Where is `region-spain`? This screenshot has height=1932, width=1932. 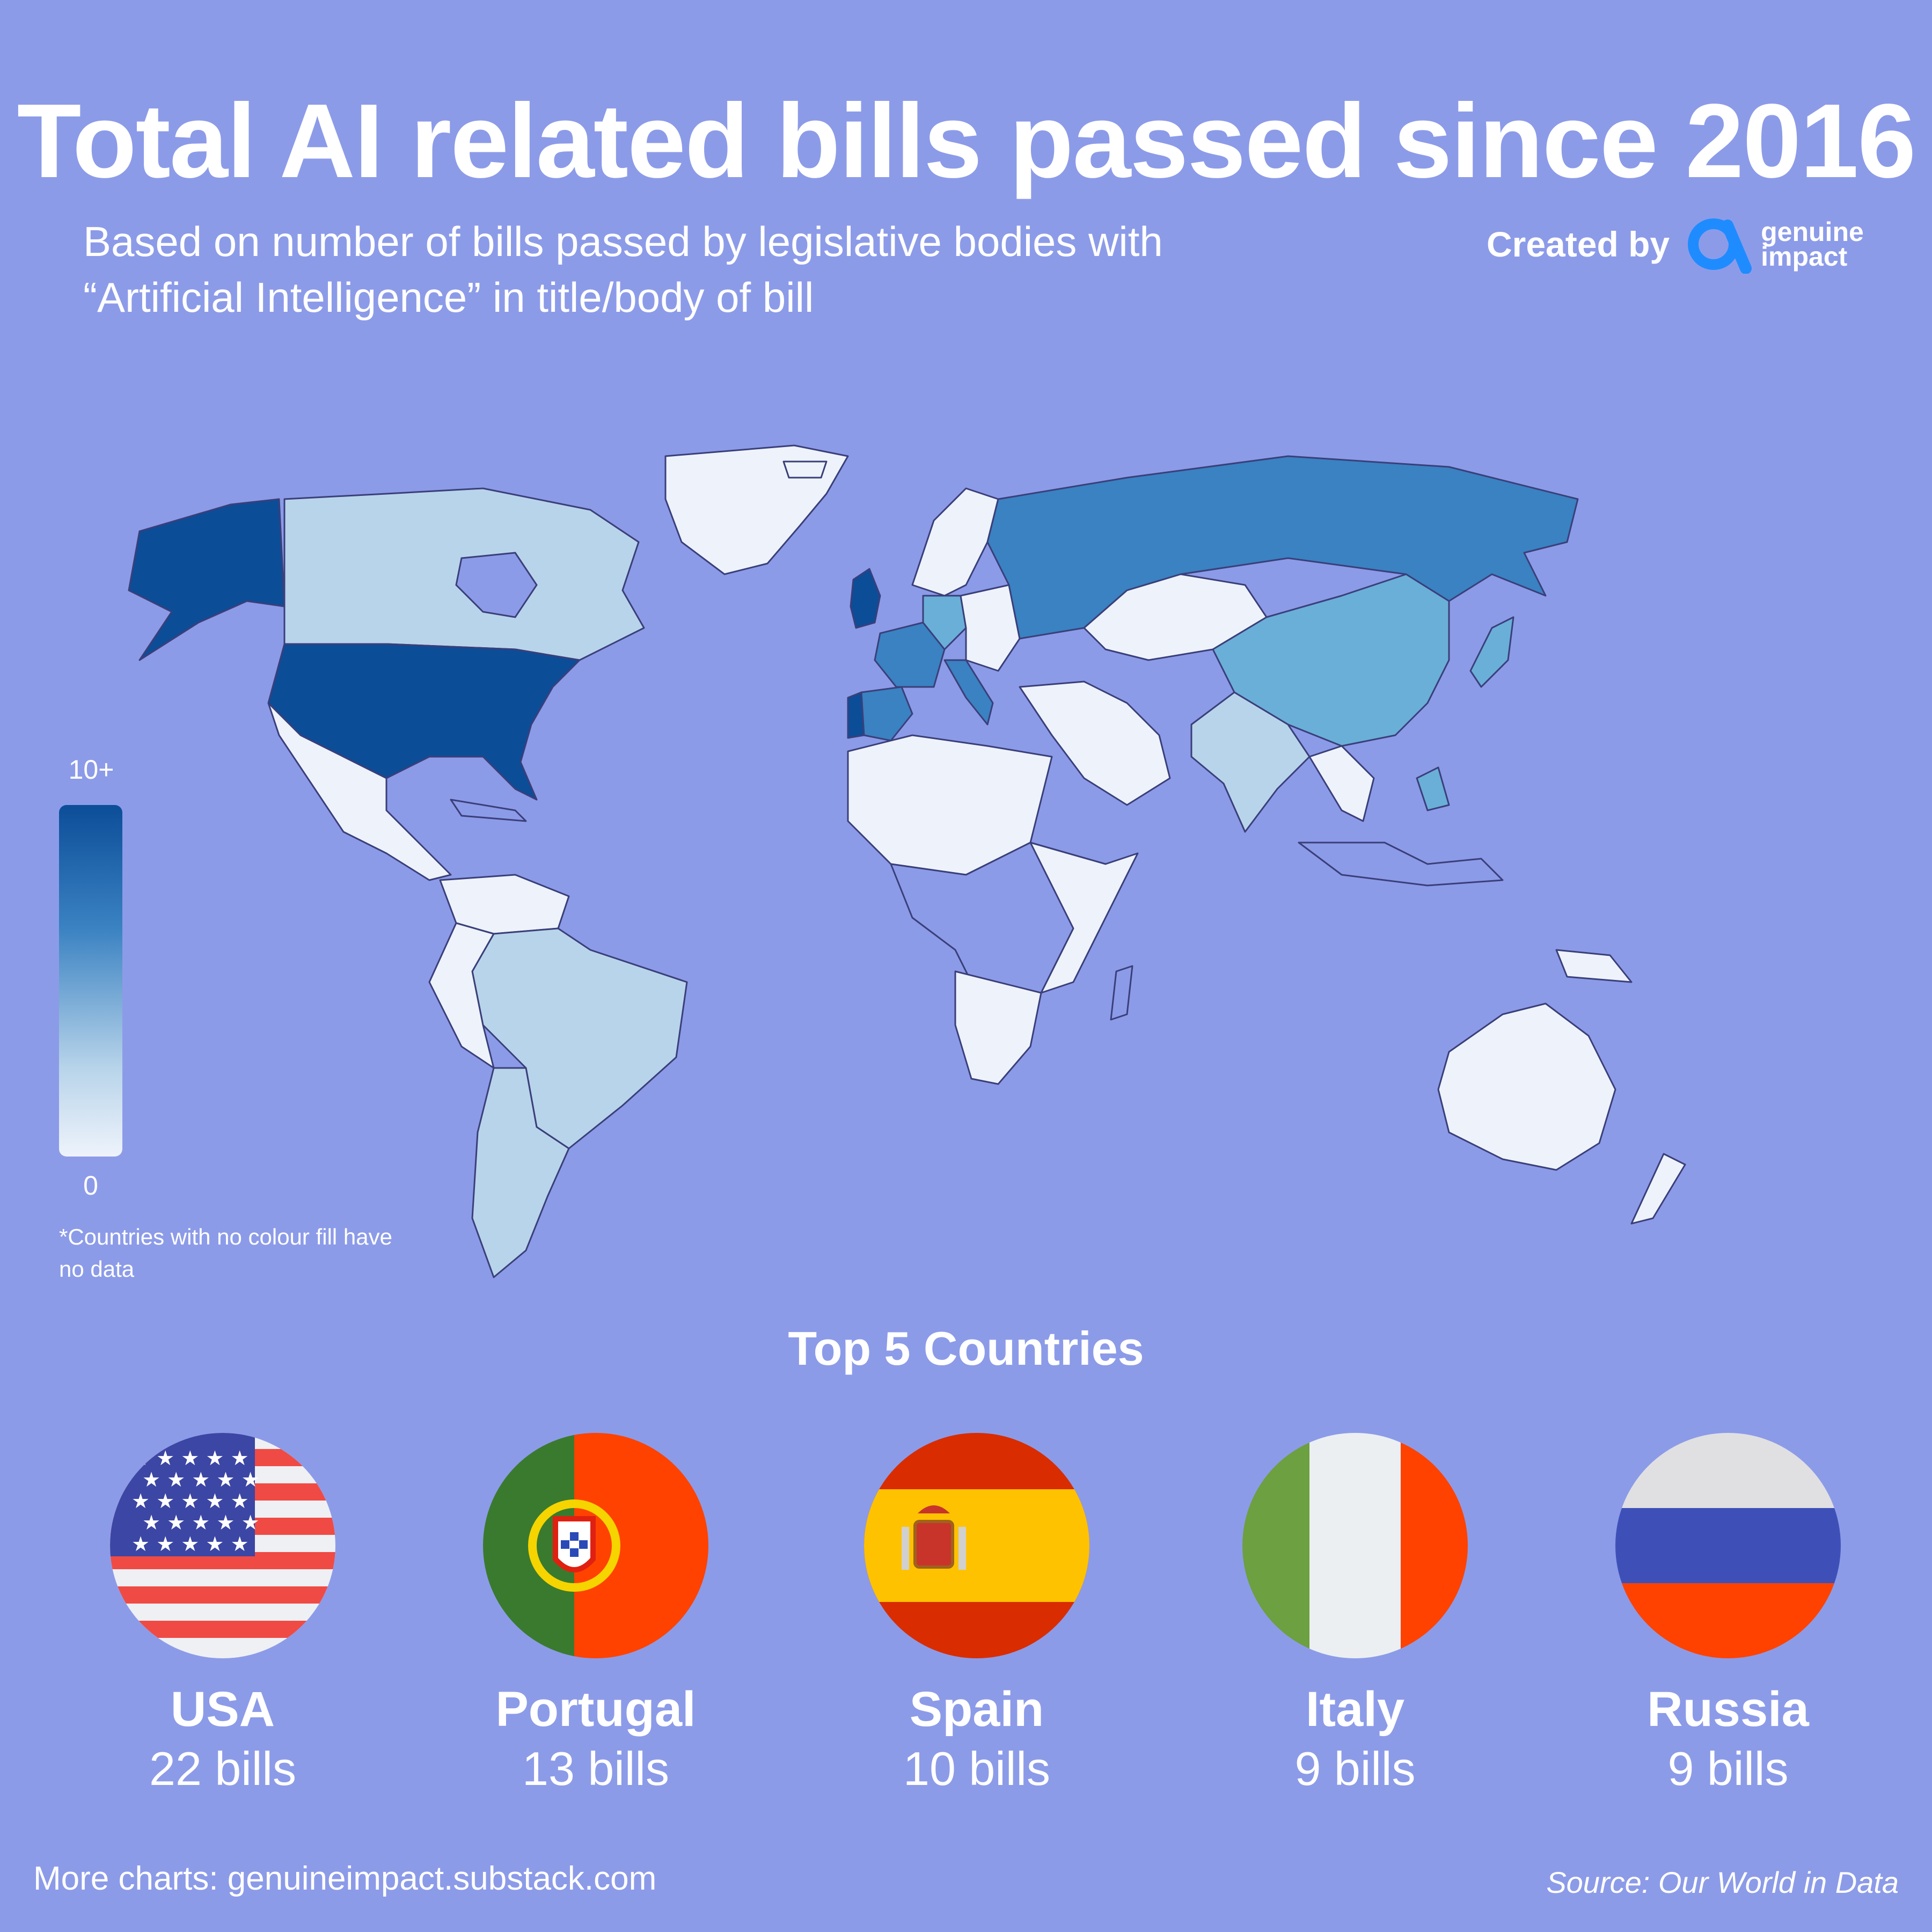
region-spain is located at coordinates (886, 714).